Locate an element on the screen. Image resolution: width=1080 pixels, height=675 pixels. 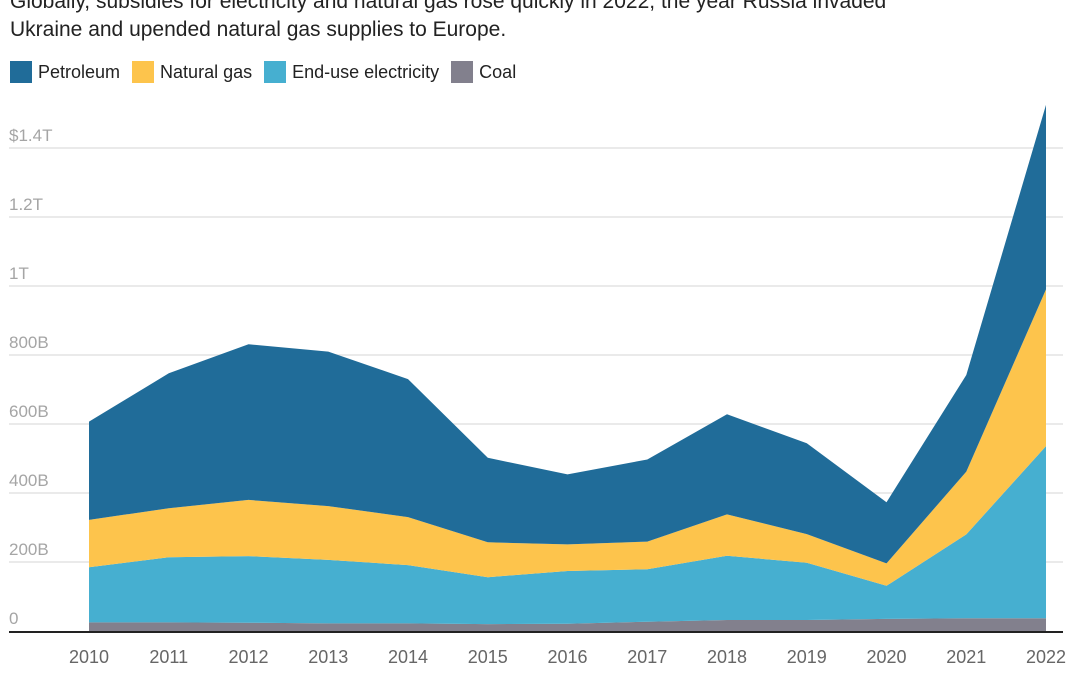
legend-item-petroleum: Petroleum is located at coordinates (65, 72).